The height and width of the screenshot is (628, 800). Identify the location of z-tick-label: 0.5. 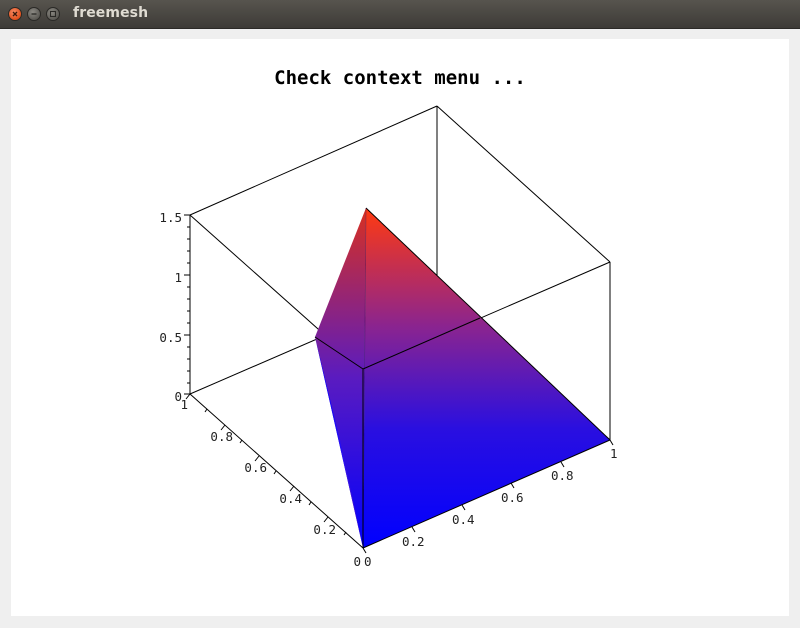
(170, 337).